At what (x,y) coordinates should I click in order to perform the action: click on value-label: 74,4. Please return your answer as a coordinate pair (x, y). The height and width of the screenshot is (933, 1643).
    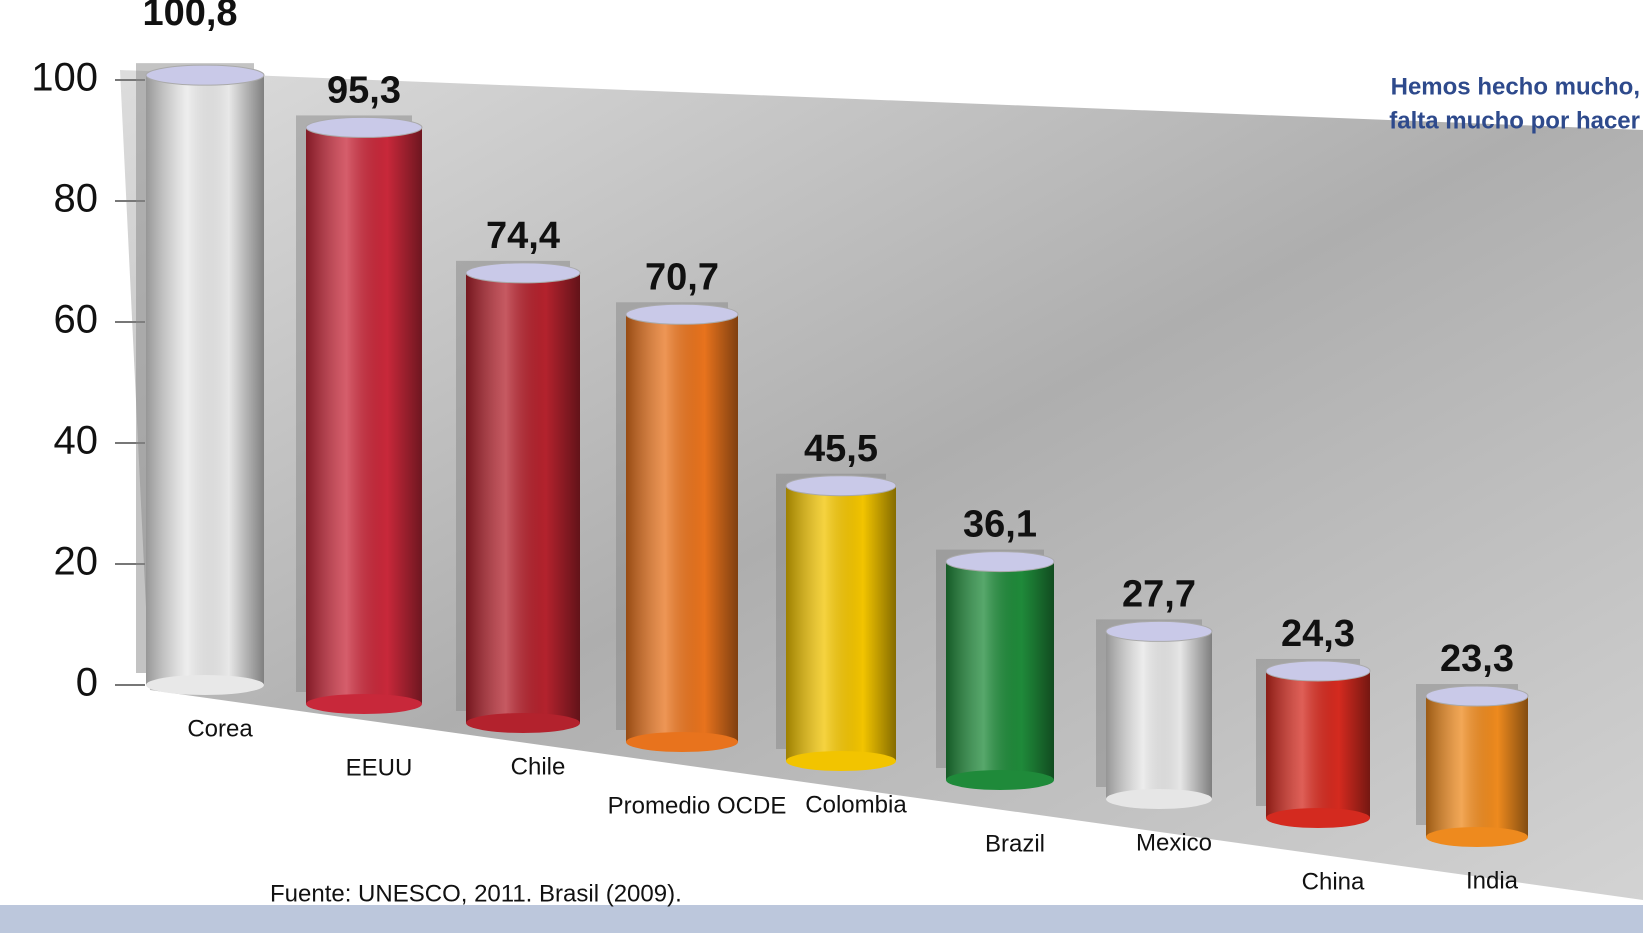
    Looking at the image, I should click on (523, 236).